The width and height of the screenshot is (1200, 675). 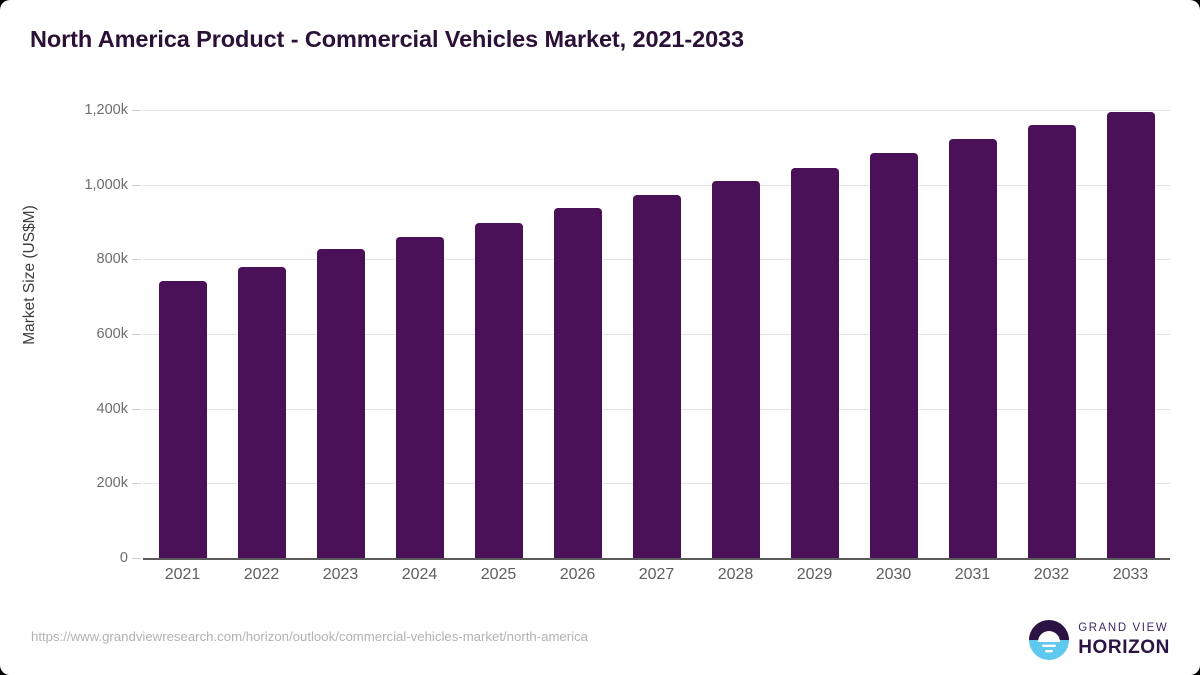 I want to click on x-axis-tick-label: 2021, so click(x=182, y=574).